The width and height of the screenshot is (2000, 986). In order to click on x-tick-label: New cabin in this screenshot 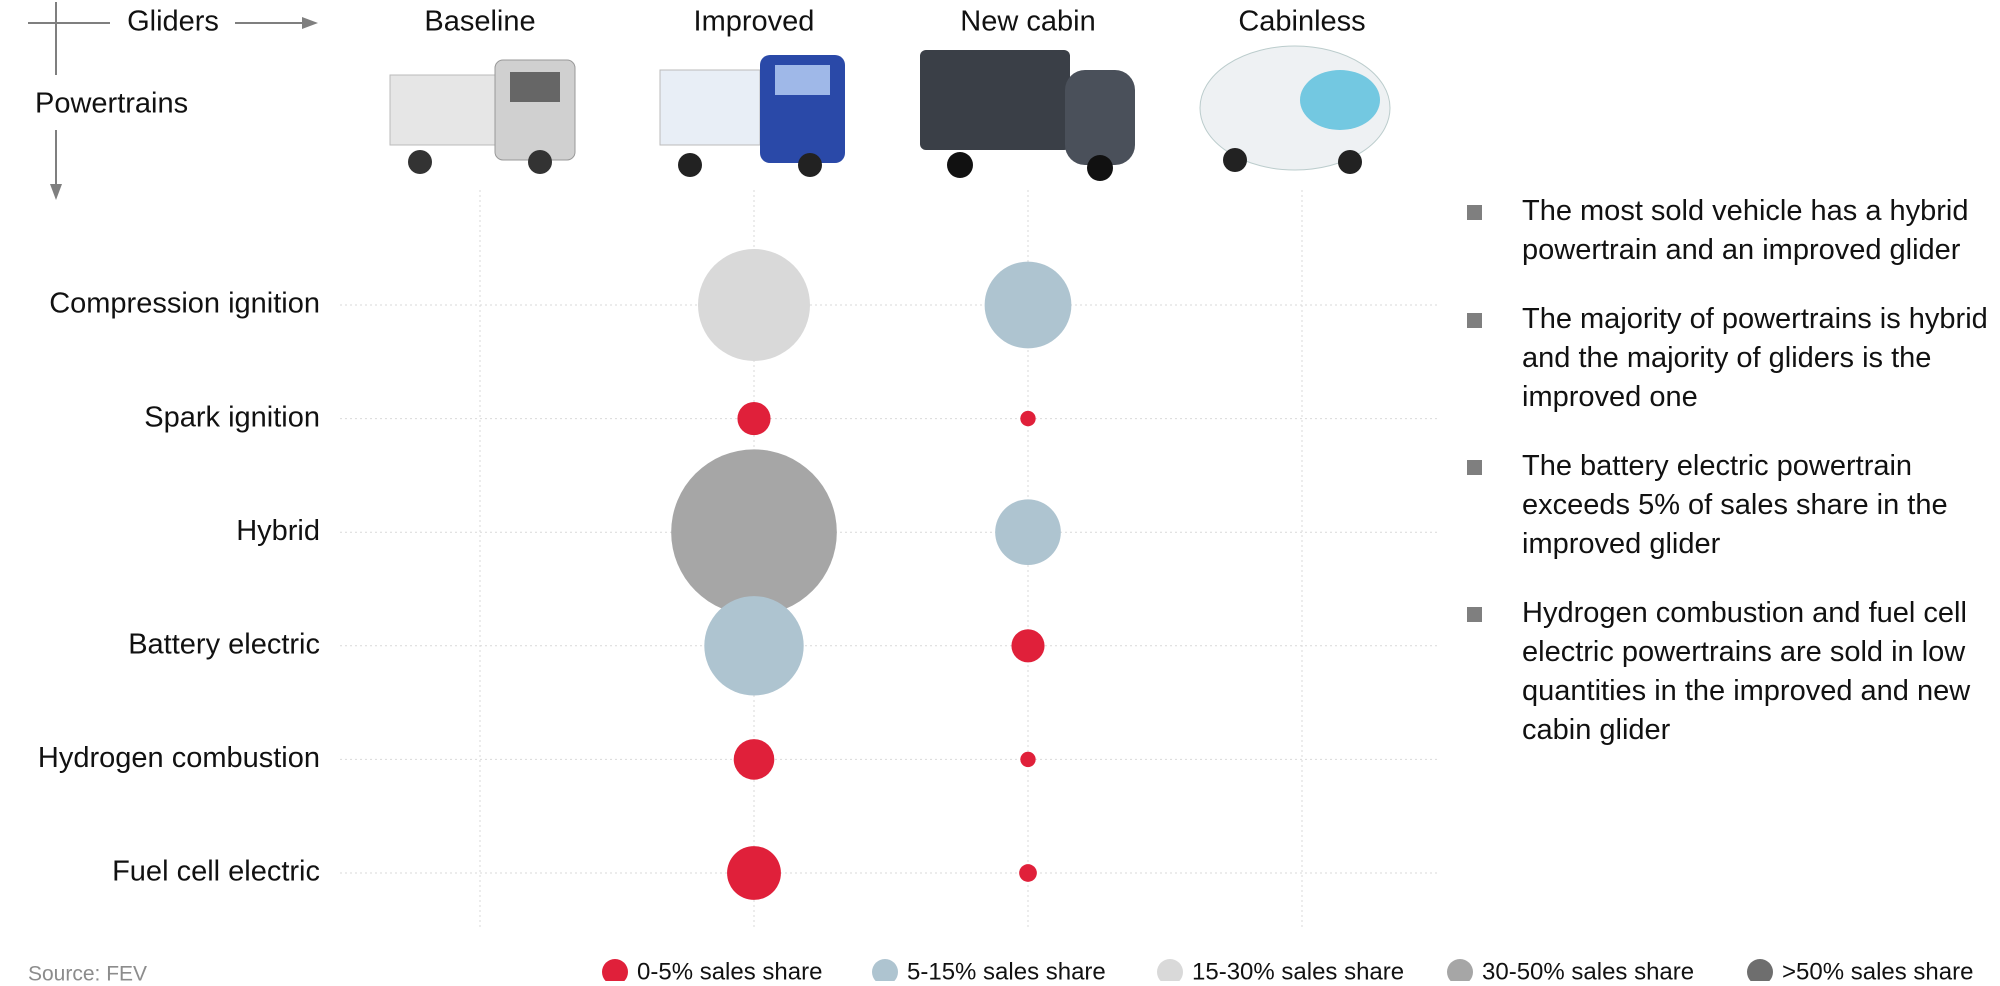, I will do `click(1027, 22)`.